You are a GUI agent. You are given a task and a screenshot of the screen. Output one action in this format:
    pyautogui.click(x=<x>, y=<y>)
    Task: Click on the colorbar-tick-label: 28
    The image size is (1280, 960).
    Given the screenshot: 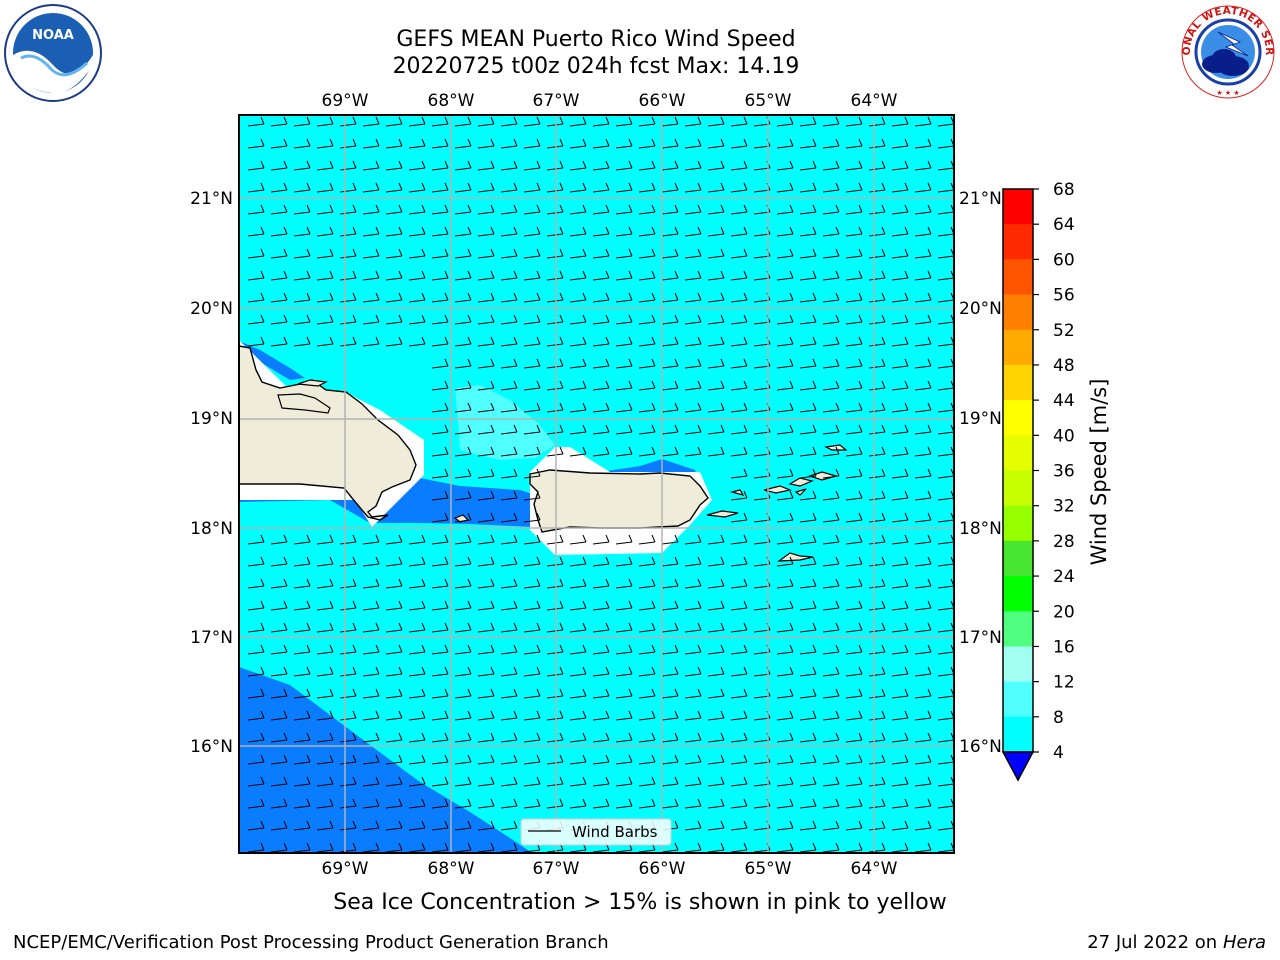 What is the action you would take?
    pyautogui.click(x=1064, y=542)
    